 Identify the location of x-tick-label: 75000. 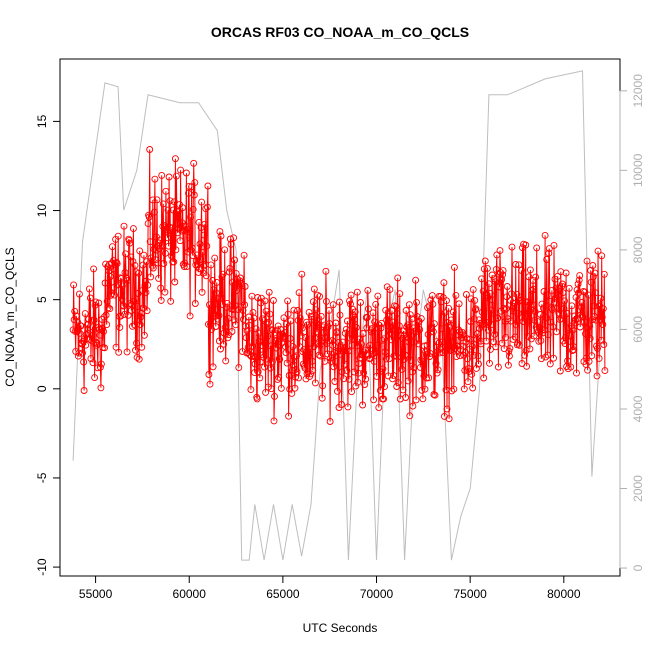
(470, 594).